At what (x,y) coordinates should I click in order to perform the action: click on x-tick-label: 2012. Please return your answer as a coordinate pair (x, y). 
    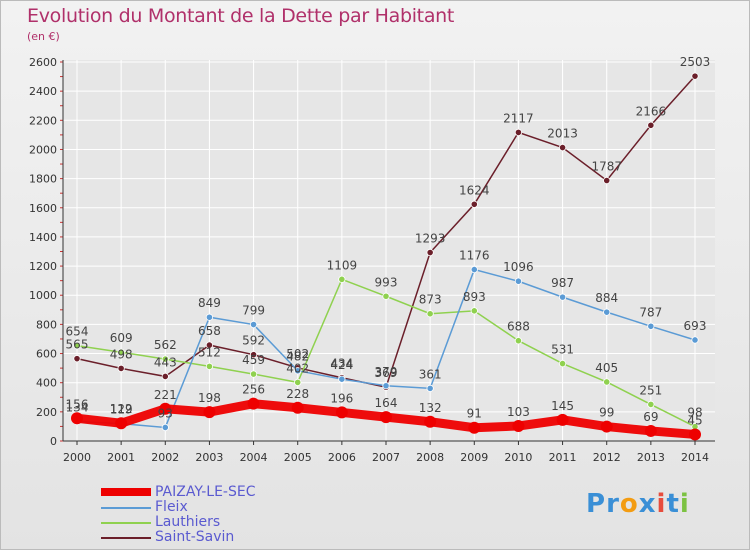
    Looking at the image, I should click on (607, 457).